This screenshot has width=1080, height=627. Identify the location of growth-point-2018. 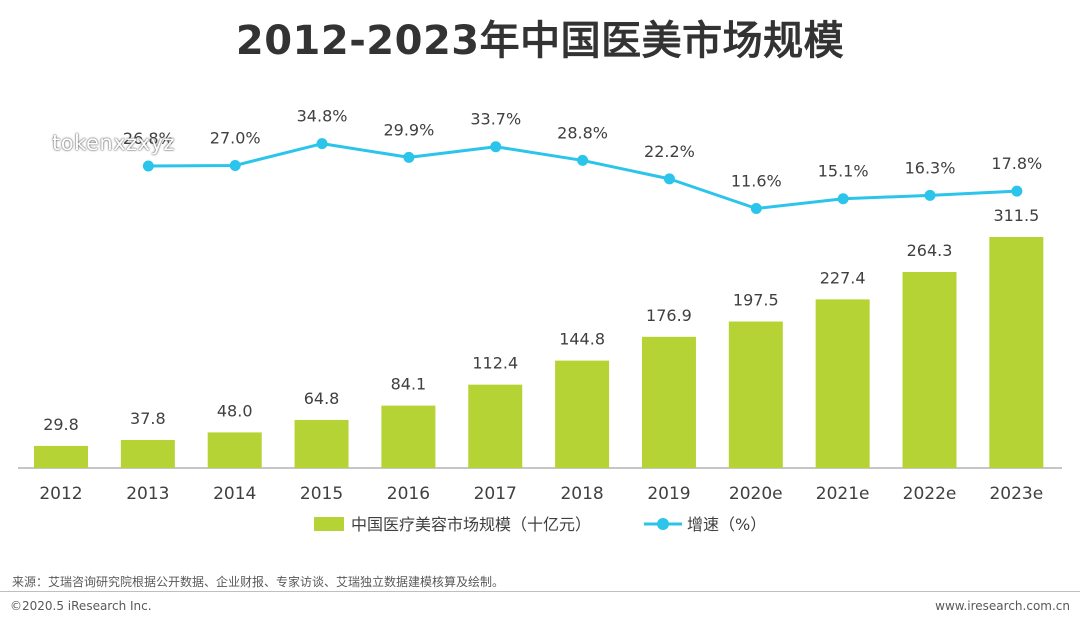
(583, 160).